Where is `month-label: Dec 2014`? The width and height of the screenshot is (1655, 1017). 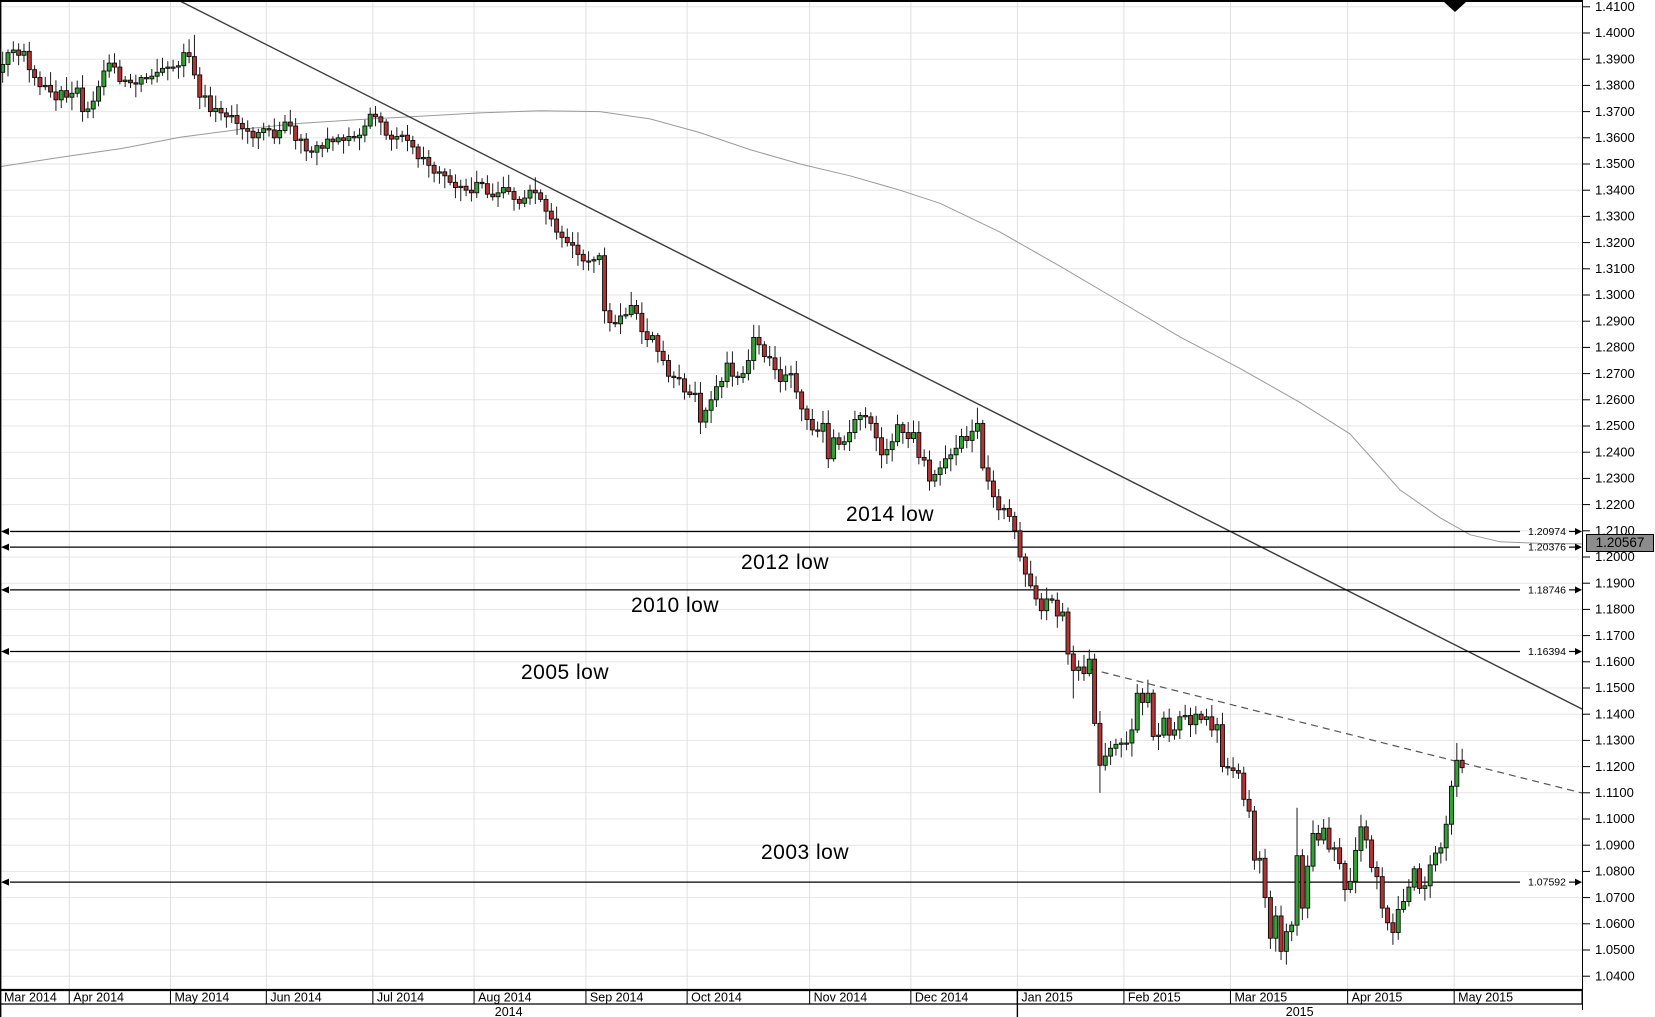
month-label: Dec 2014 is located at coordinates (942, 998).